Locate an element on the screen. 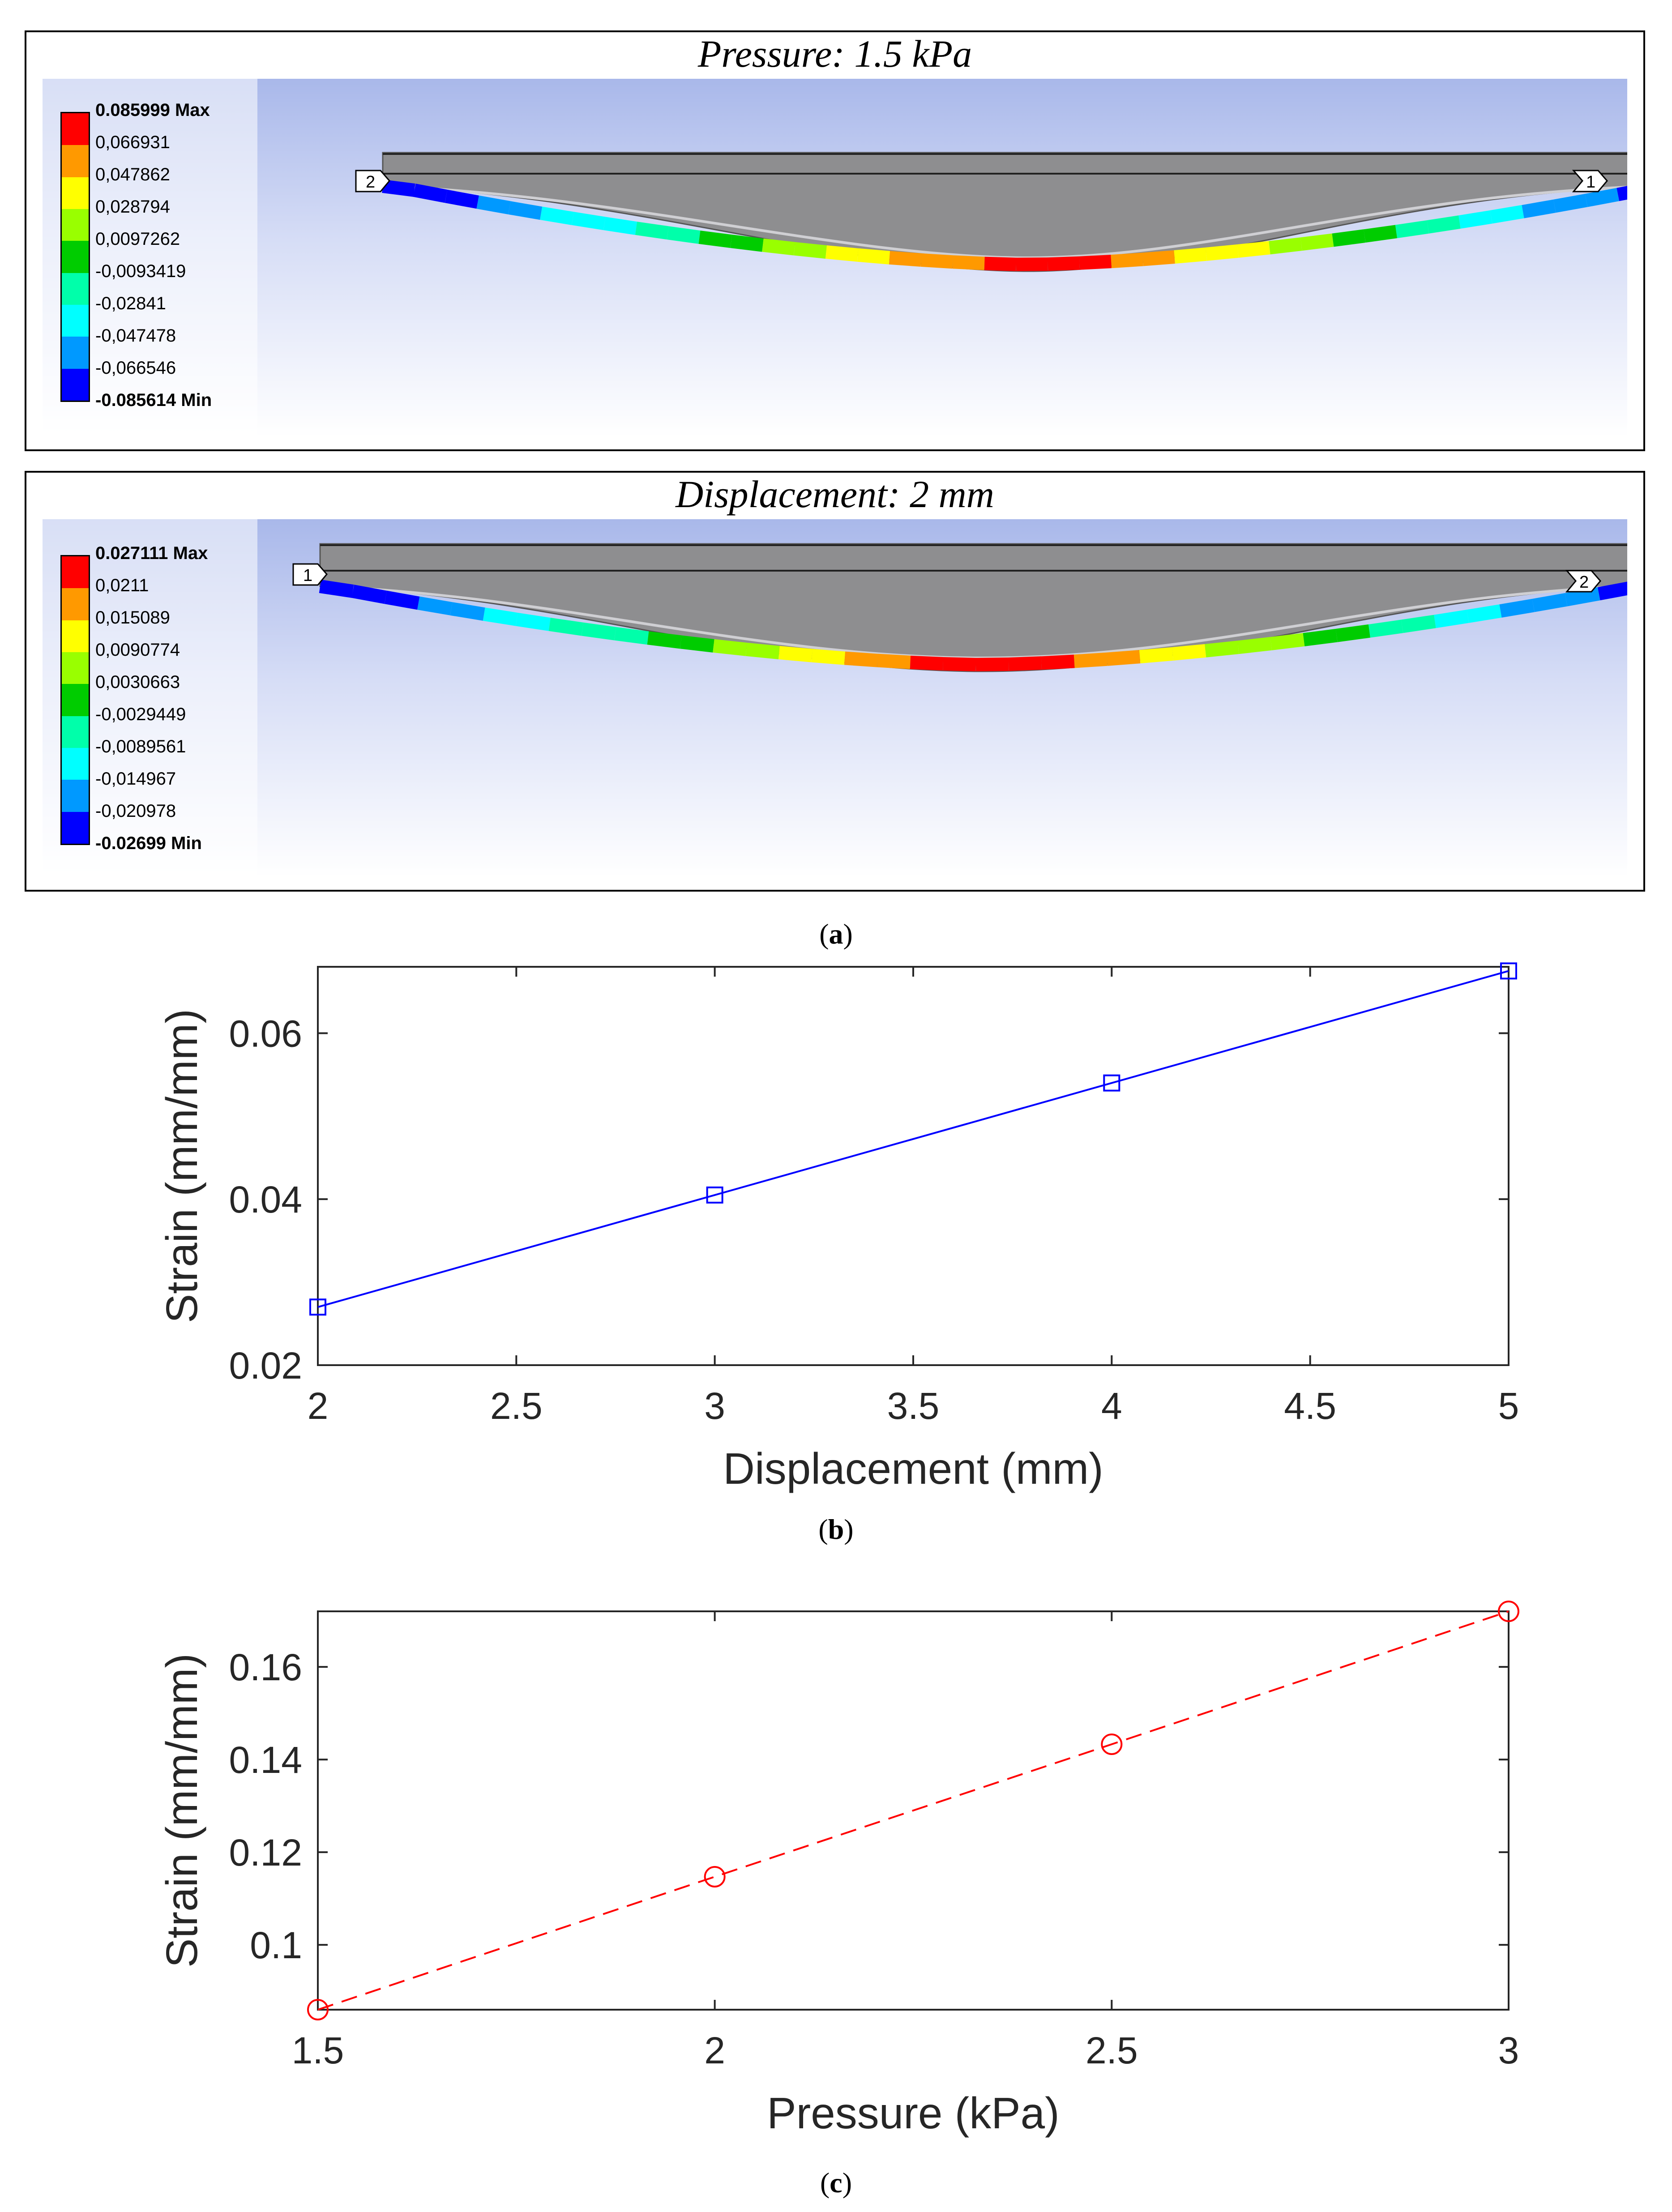 Image resolution: width=1672 pixels, height=2212 pixels. y-tick-label: 0.16 is located at coordinates (266, 1667).